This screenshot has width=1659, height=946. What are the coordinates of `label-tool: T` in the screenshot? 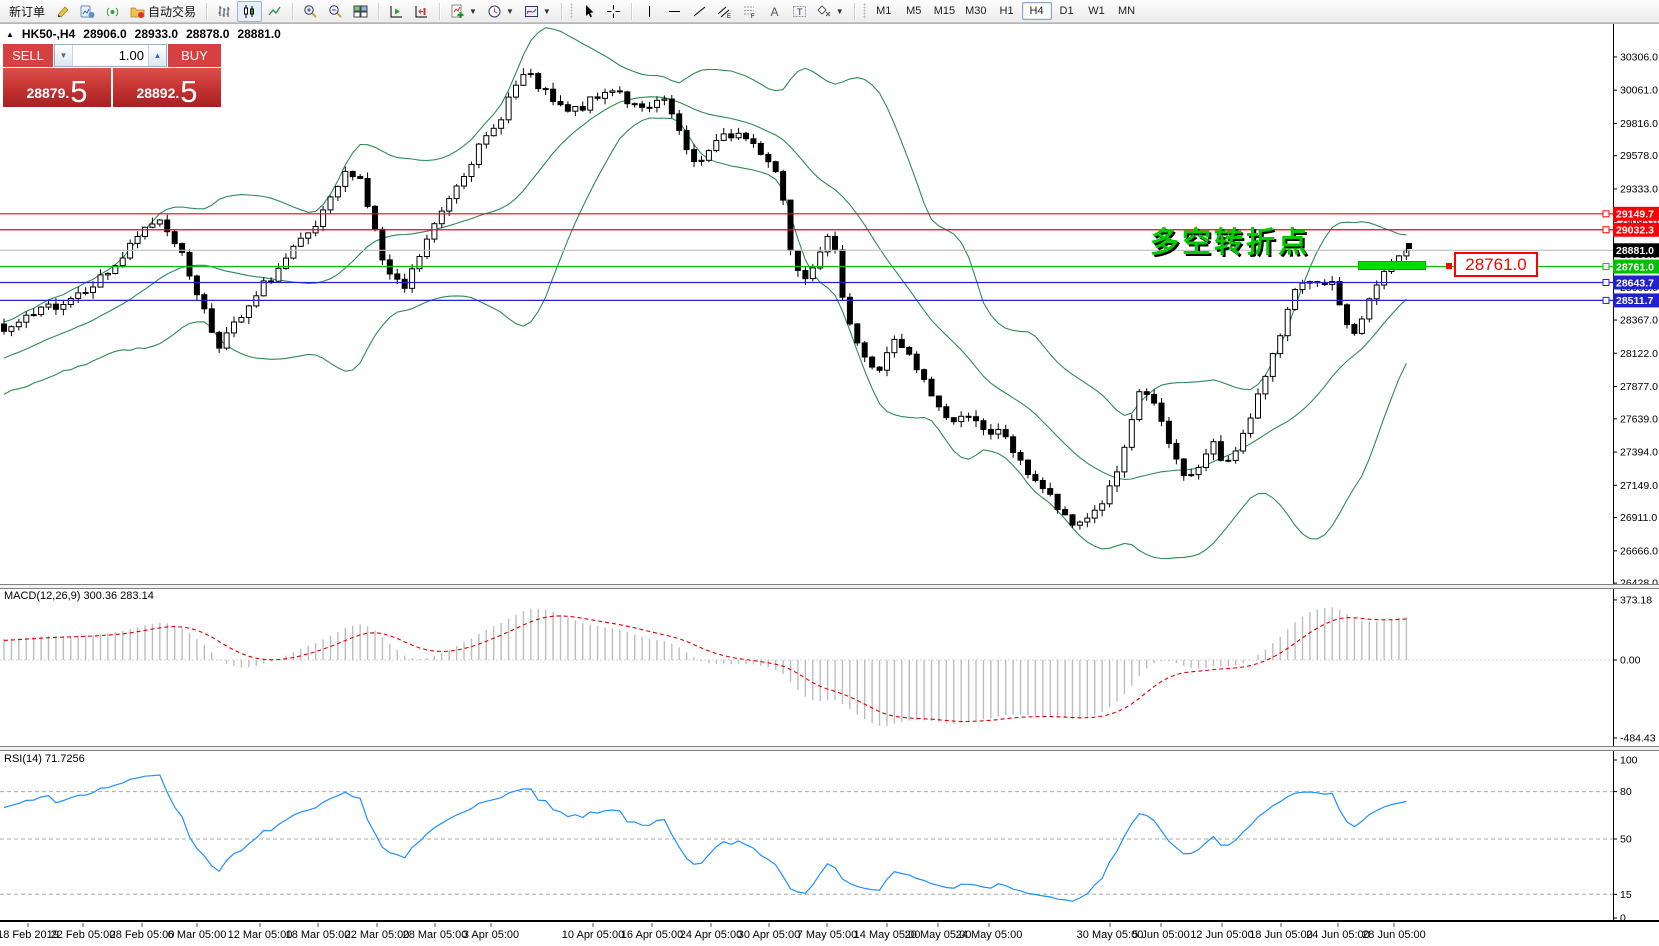 It's located at (799, 11).